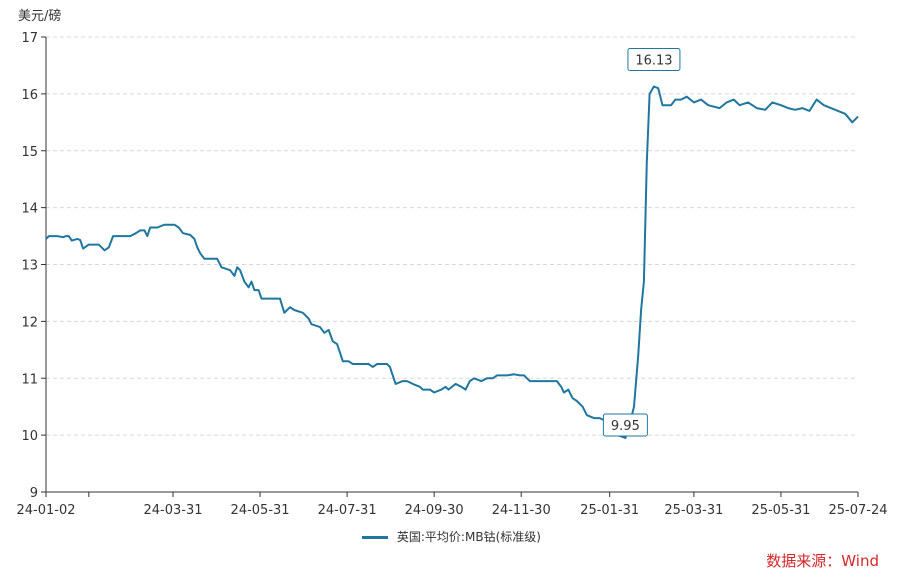 This screenshot has width=903, height=583. I want to click on y-tick-label: 11, so click(29, 379).